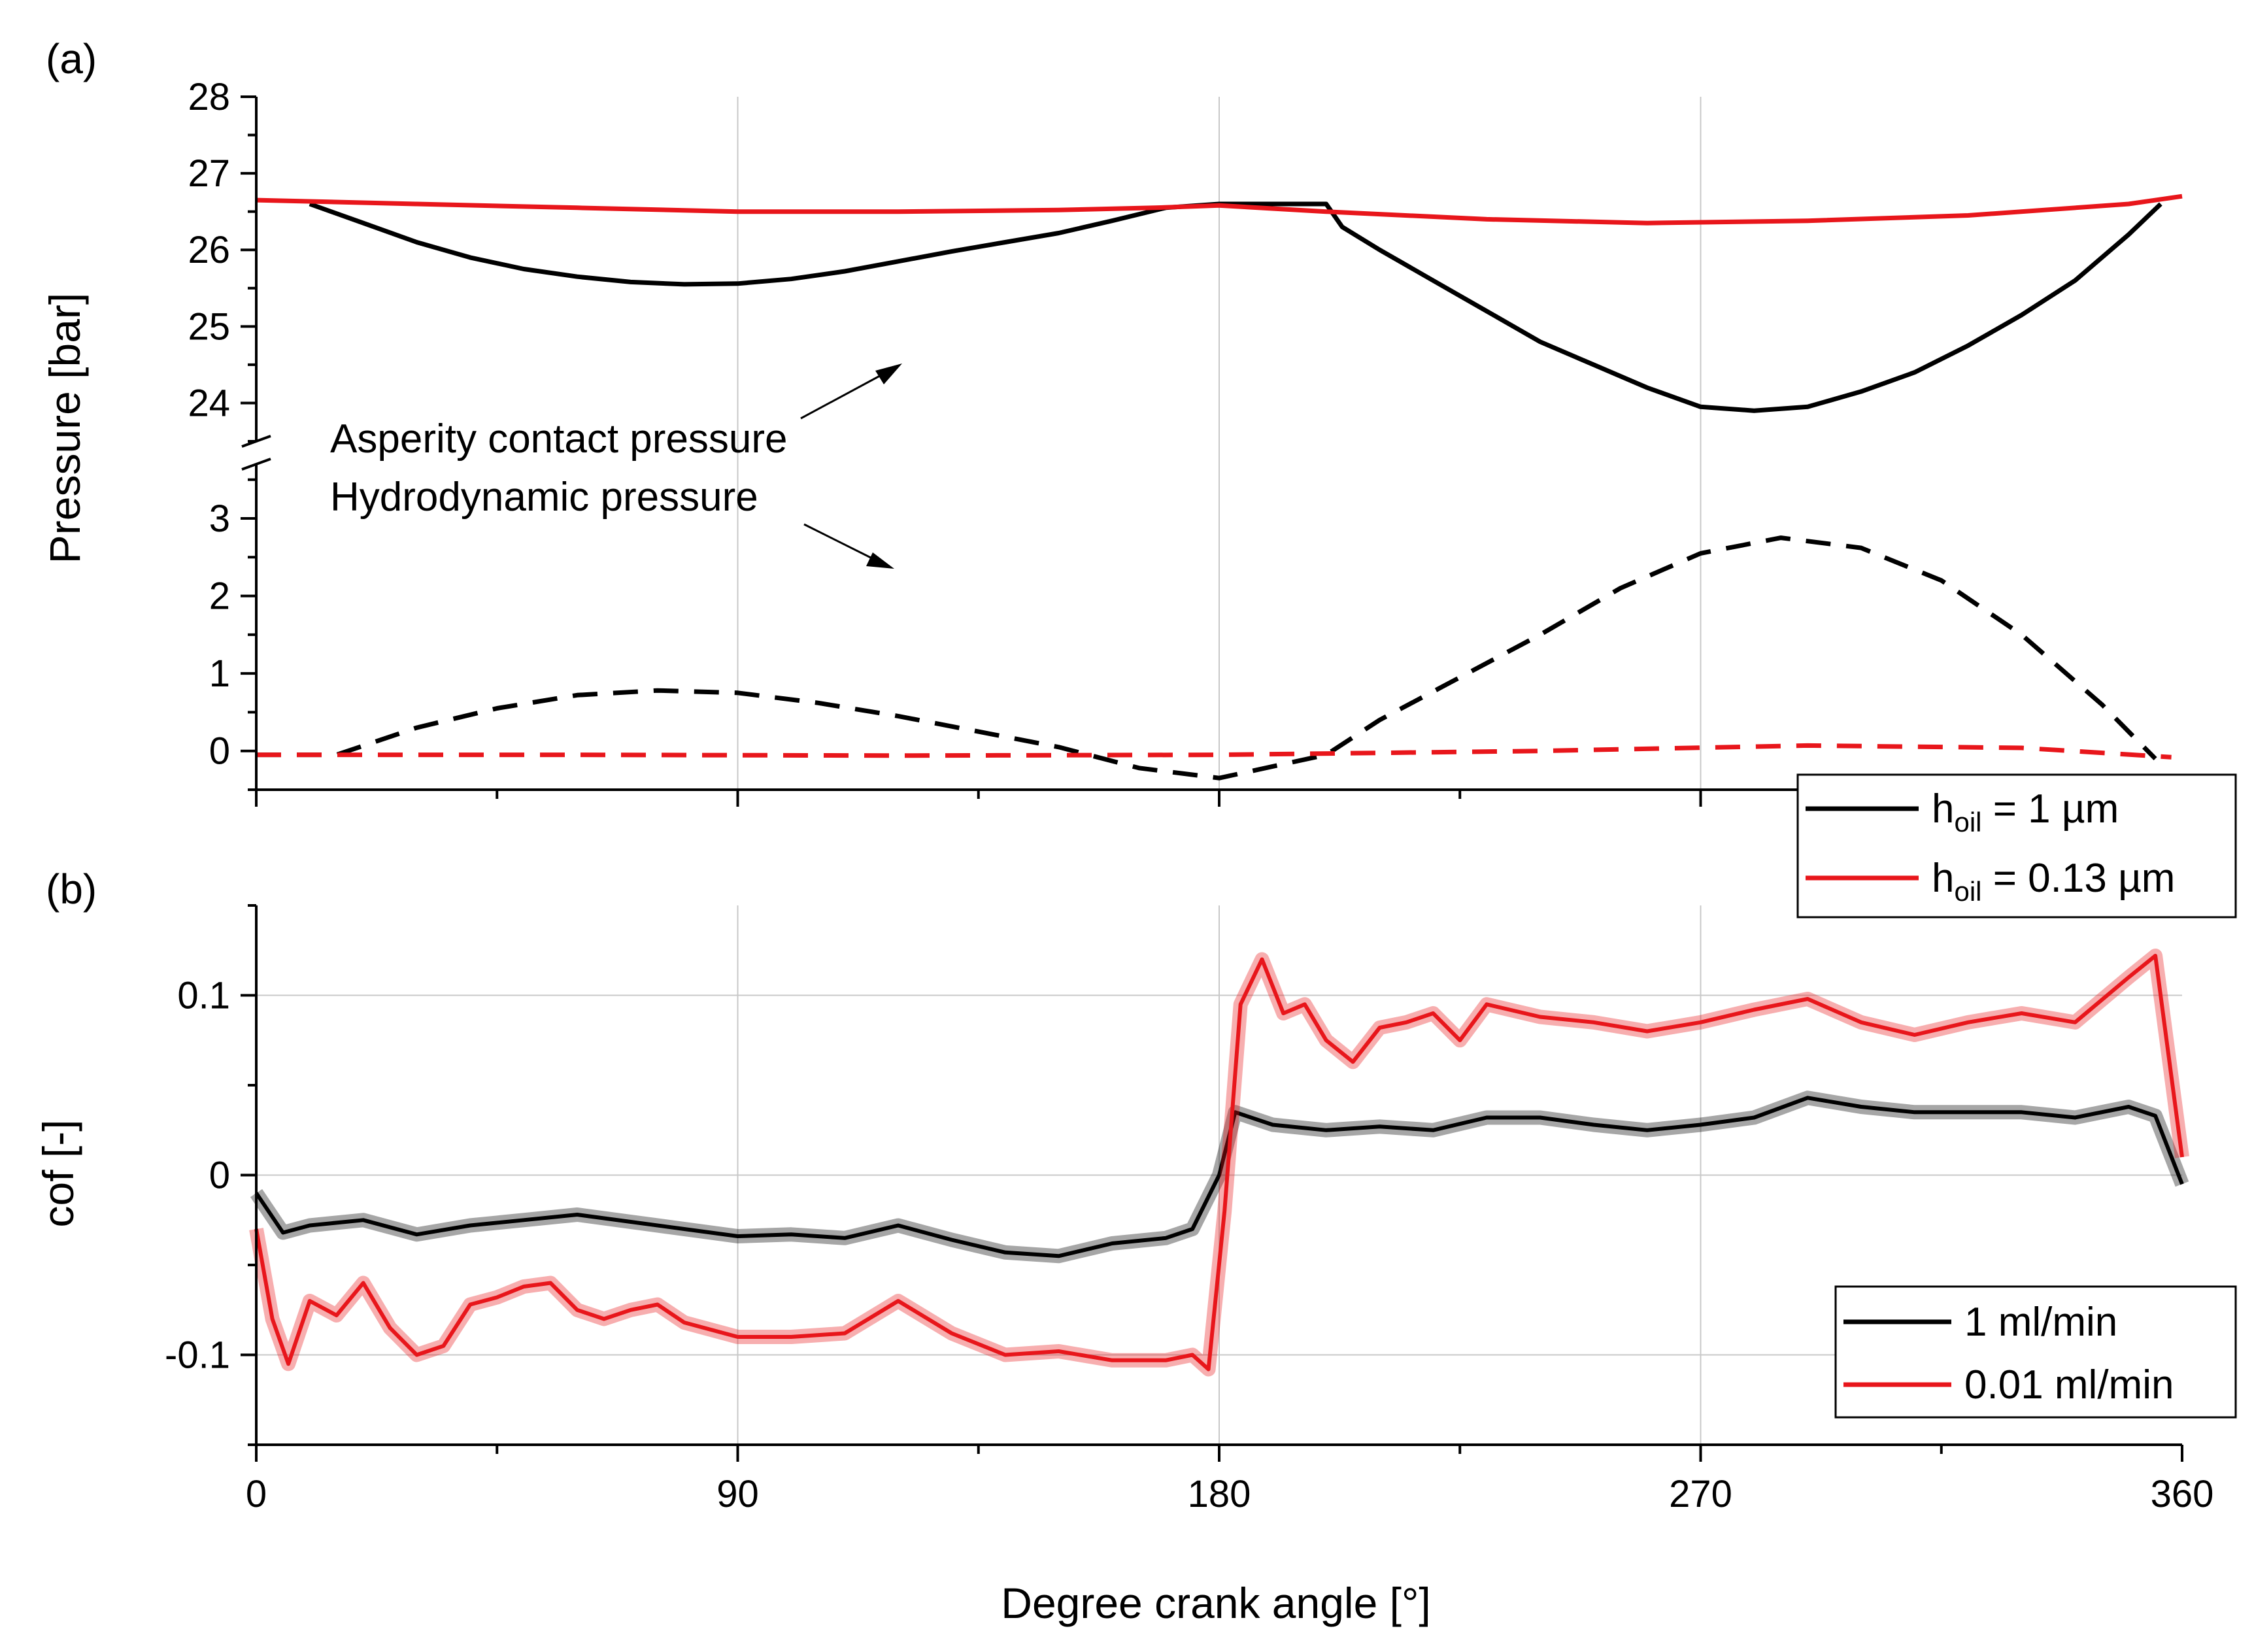  I want to click on panel-b-y-tick-label-0: 0, so click(220, 1176).